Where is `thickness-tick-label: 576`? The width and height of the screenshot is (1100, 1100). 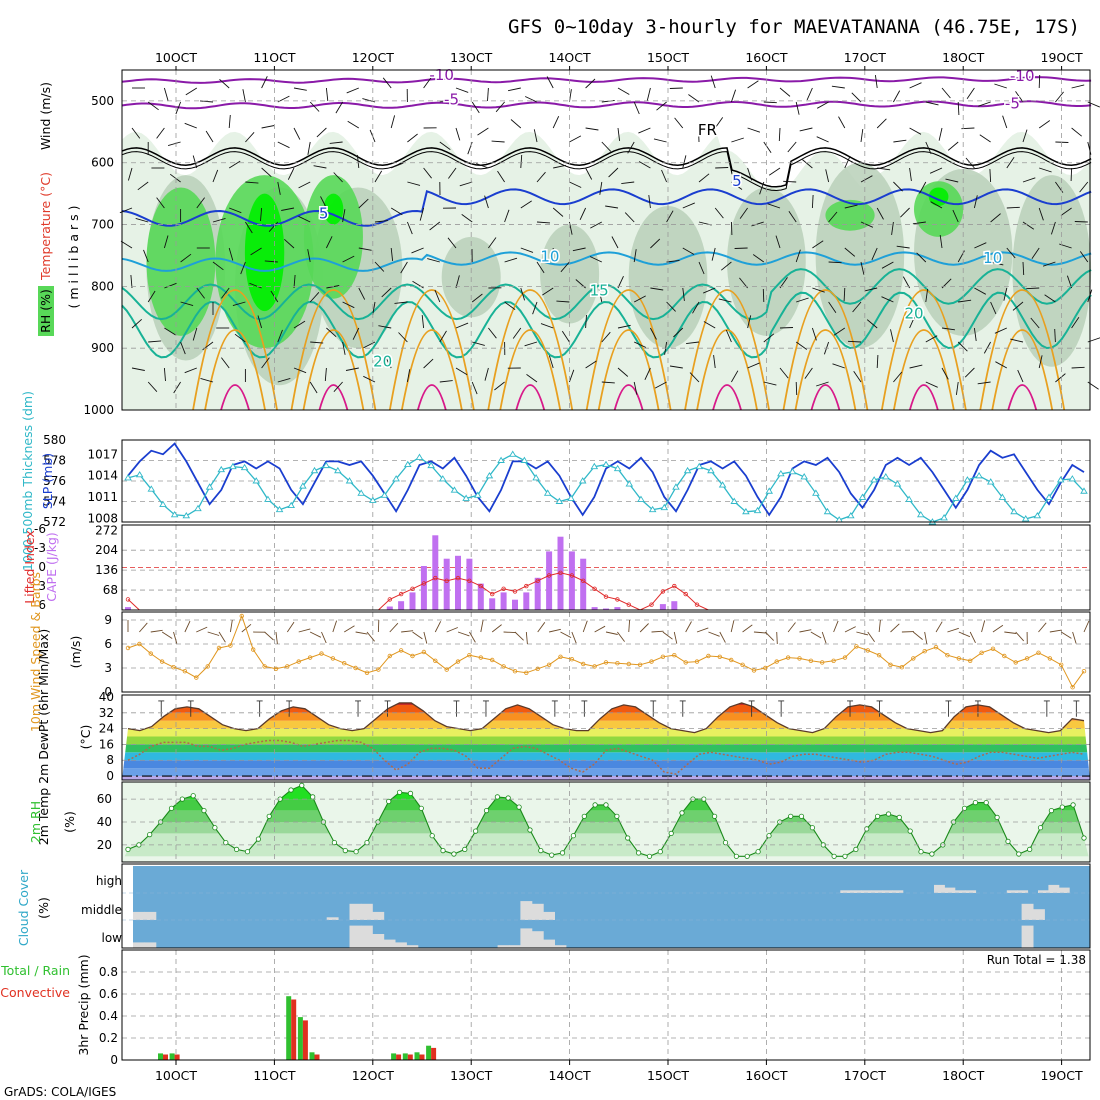
thickness-tick-label: 576 is located at coordinates (54, 481).